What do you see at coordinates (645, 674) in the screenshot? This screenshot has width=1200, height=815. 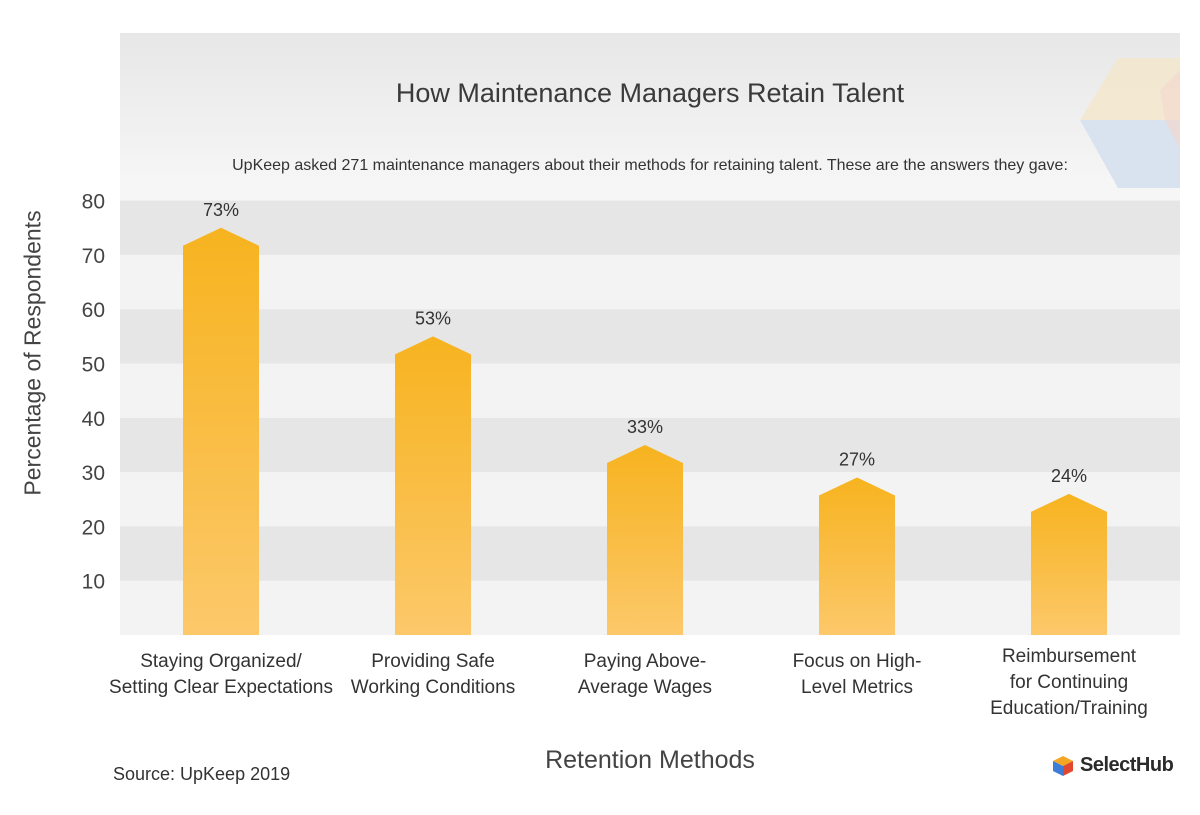 I see `category-label: Paying Above- Average Wages` at bounding box center [645, 674].